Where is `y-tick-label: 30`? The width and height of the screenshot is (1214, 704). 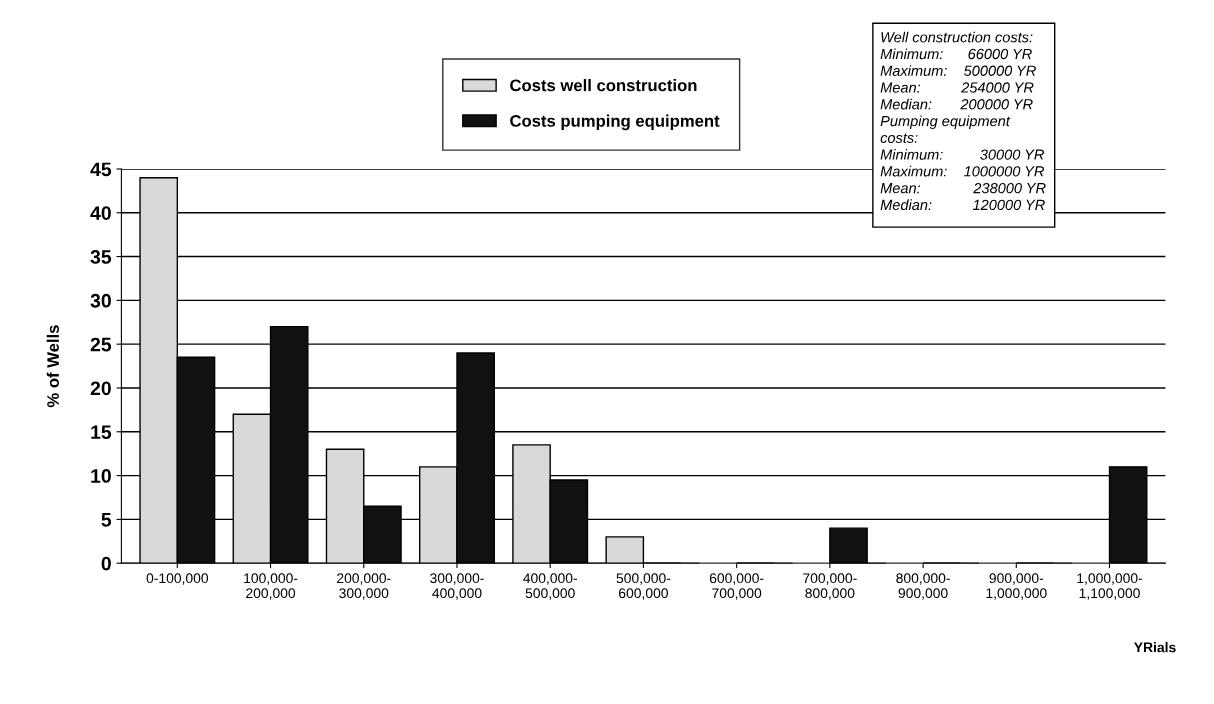
y-tick-label: 30 is located at coordinates (100, 300).